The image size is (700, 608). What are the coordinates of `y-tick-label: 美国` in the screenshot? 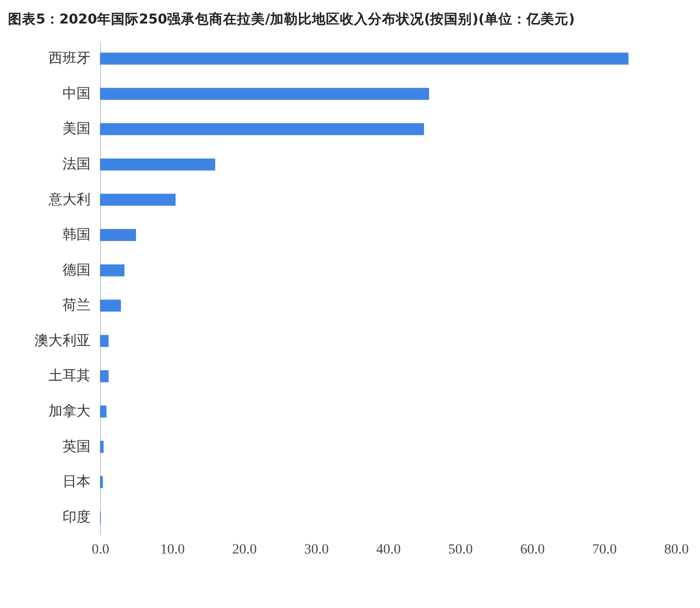 It's located at (76, 129).